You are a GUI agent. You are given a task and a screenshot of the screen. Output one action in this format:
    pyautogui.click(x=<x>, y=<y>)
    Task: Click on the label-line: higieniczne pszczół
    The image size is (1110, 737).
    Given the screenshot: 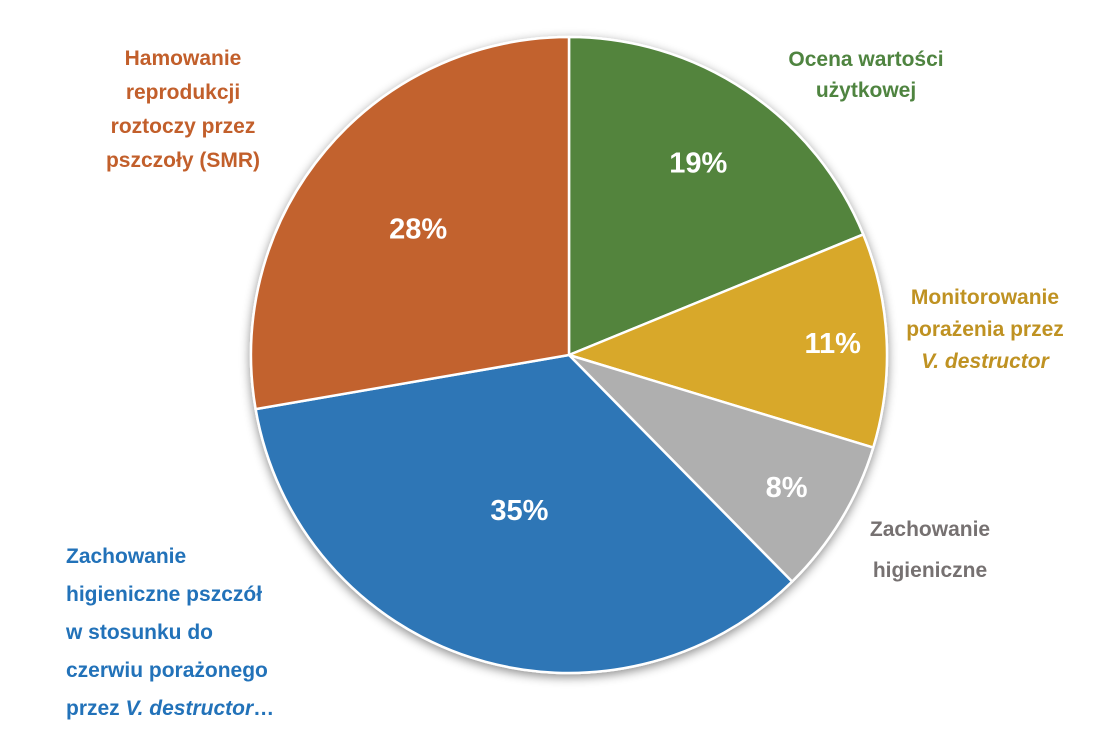 What is the action you would take?
    pyautogui.click(x=164, y=594)
    